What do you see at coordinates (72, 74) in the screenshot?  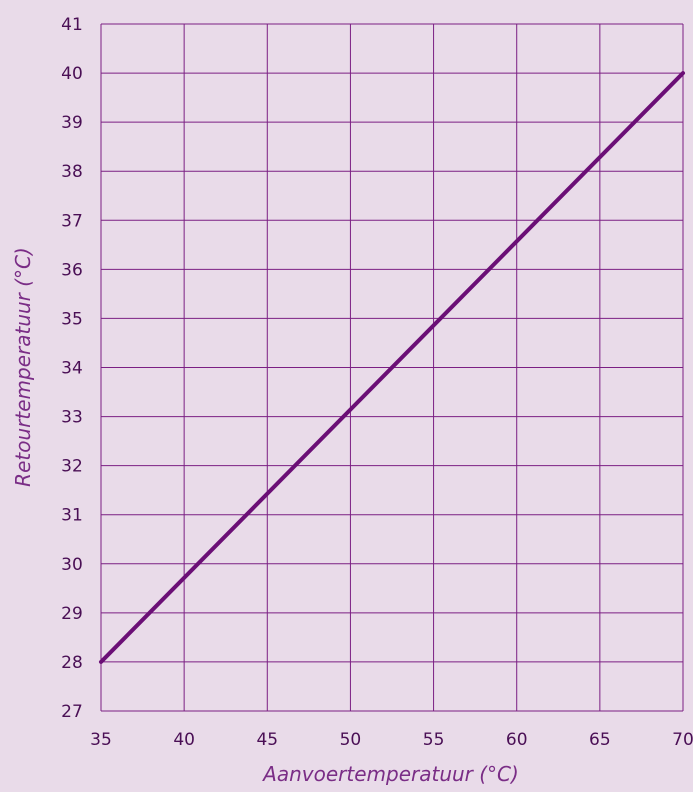 I see `y-tick-label: 40` at bounding box center [72, 74].